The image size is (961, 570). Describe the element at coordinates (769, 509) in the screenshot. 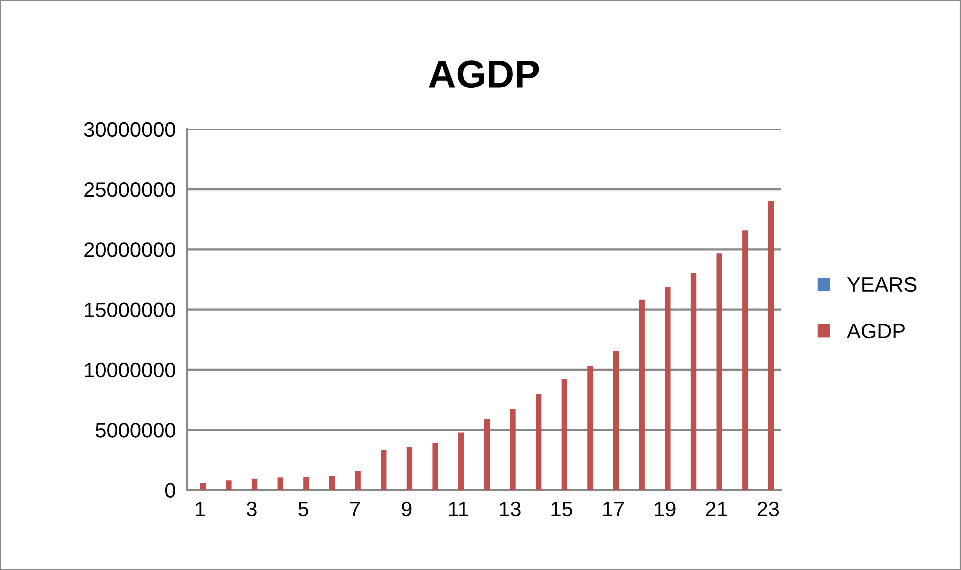

I see `x-tick-label: 23` at that location.